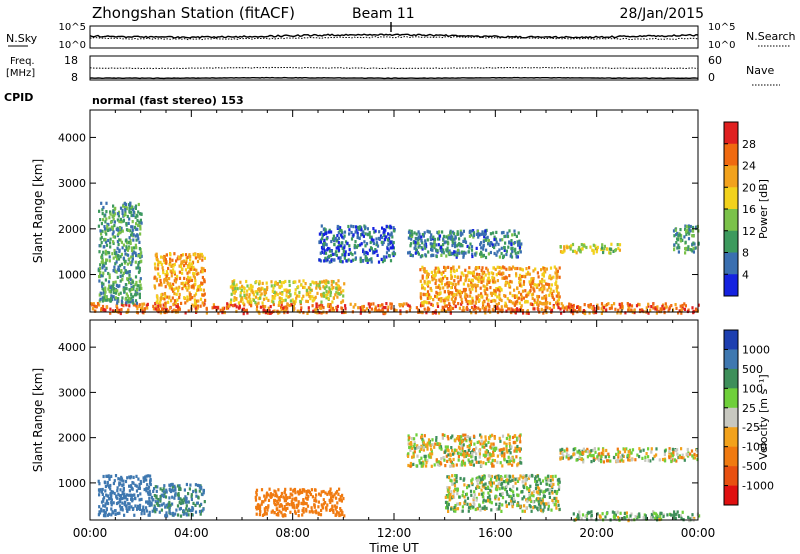 This screenshot has width=800, height=554. What do you see at coordinates (168, 100) in the screenshot?
I see `cpid-text: normal (fast stereo) 153` at bounding box center [168, 100].